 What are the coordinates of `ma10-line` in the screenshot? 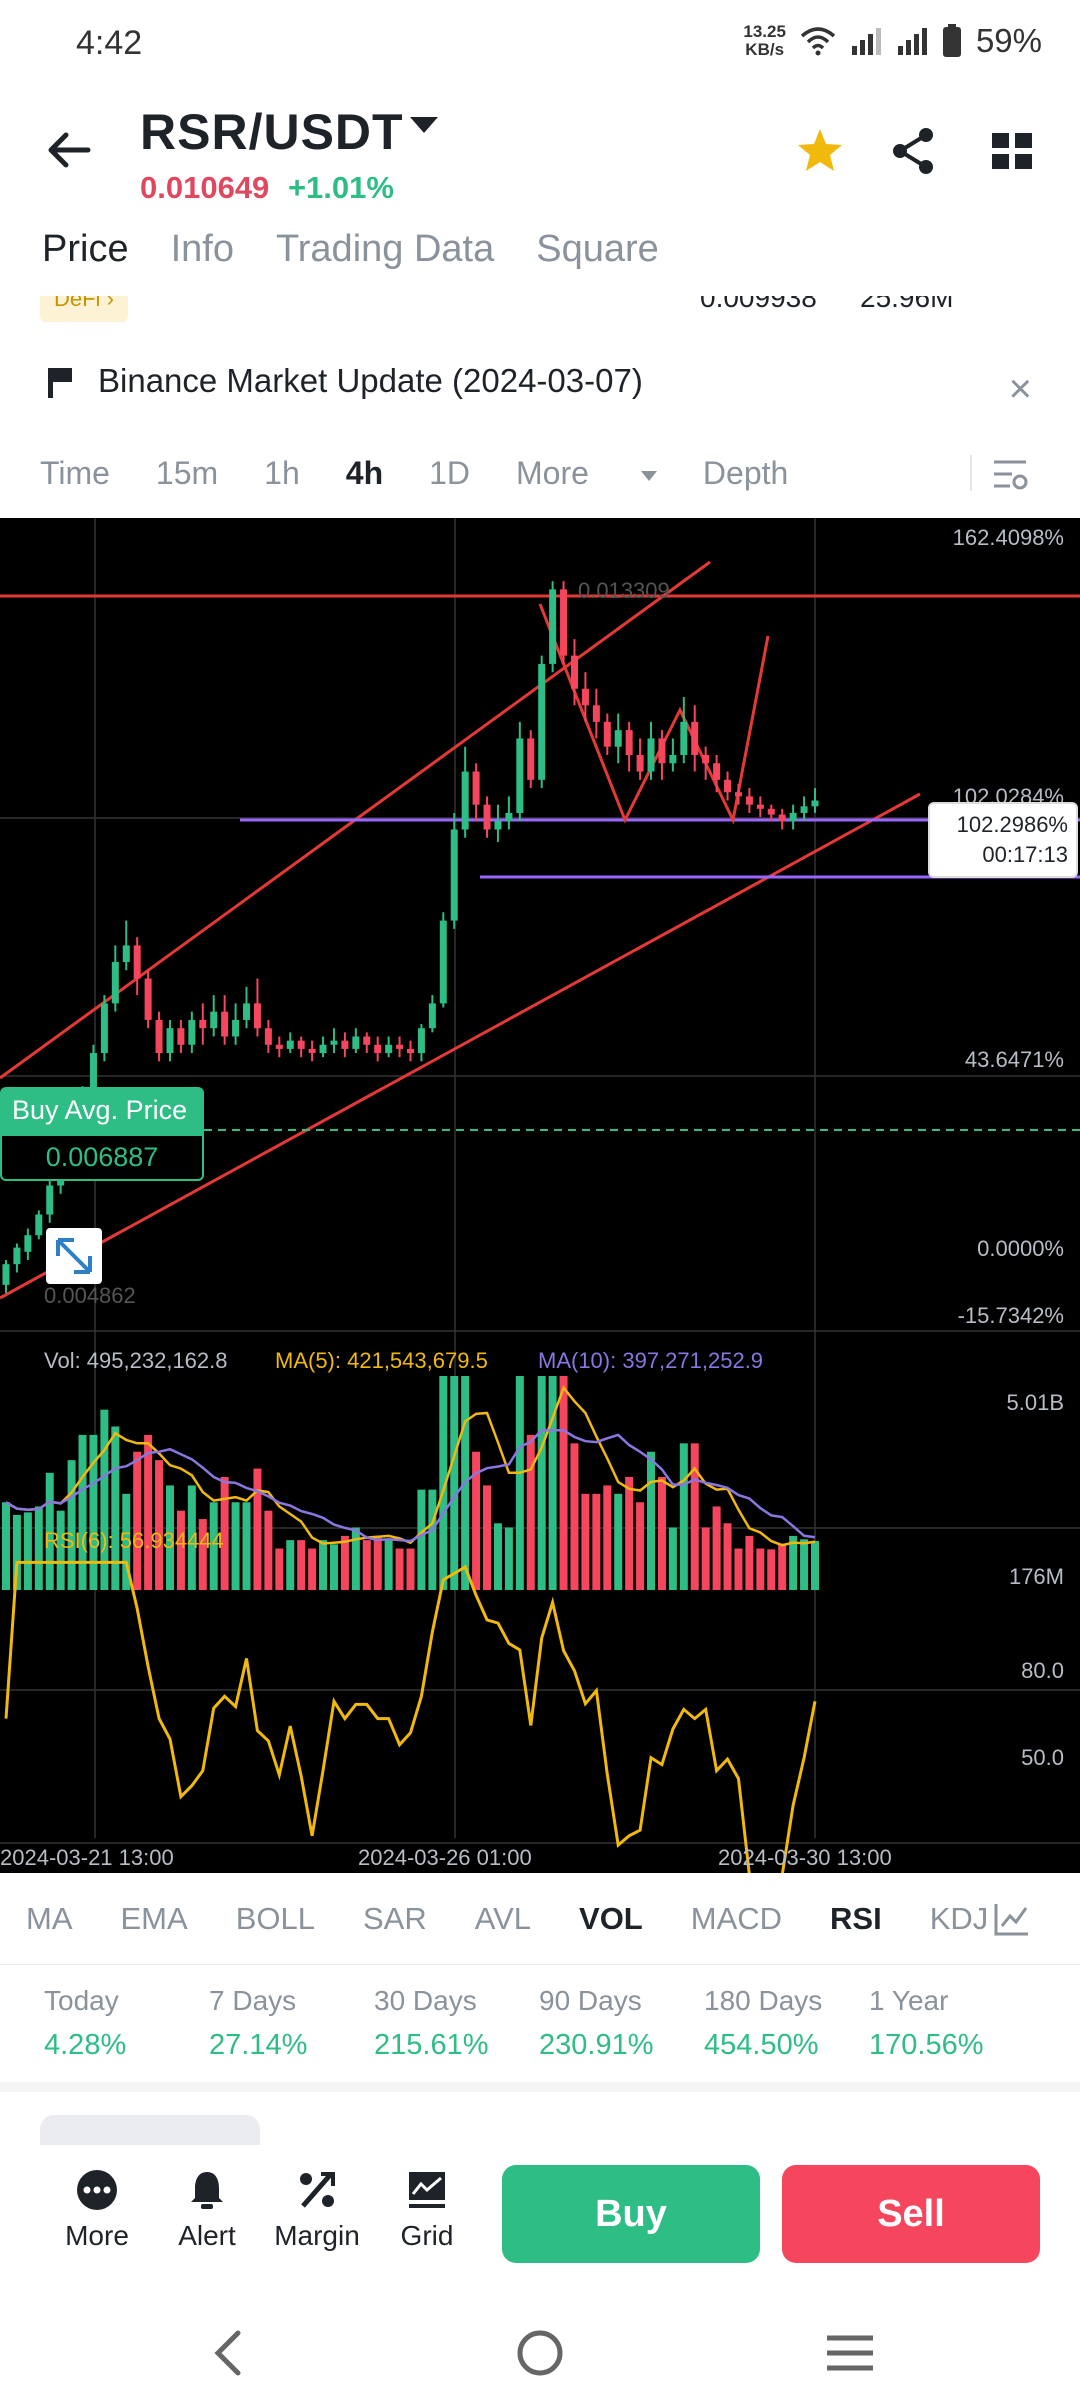 It's located at (410, 1486).